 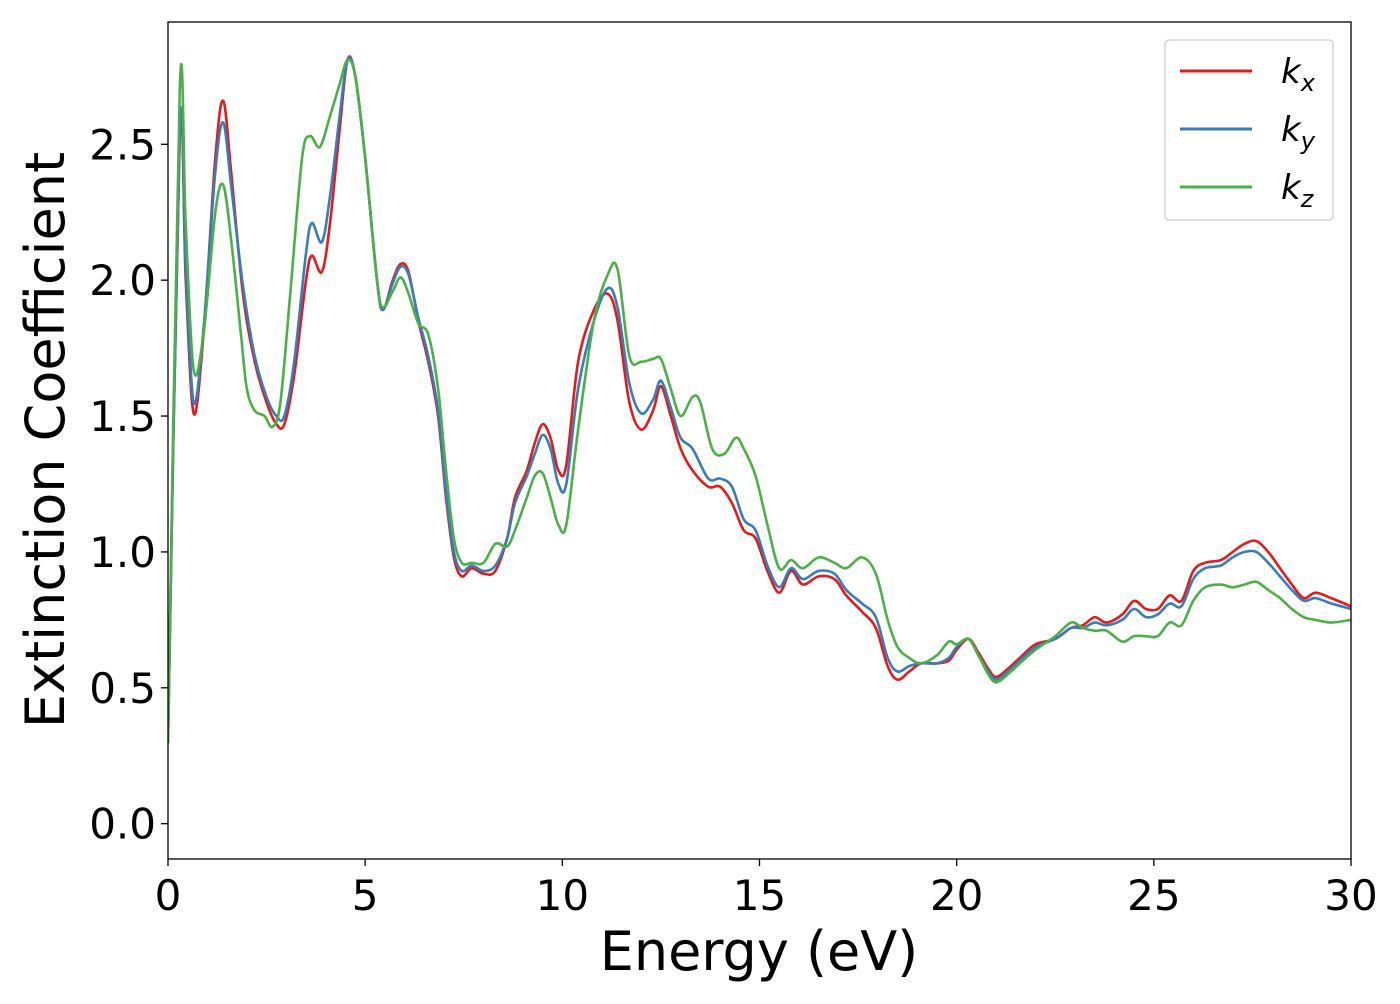 What do you see at coordinates (122, 416) in the screenshot?
I see `y-tick-label: 1.5` at bounding box center [122, 416].